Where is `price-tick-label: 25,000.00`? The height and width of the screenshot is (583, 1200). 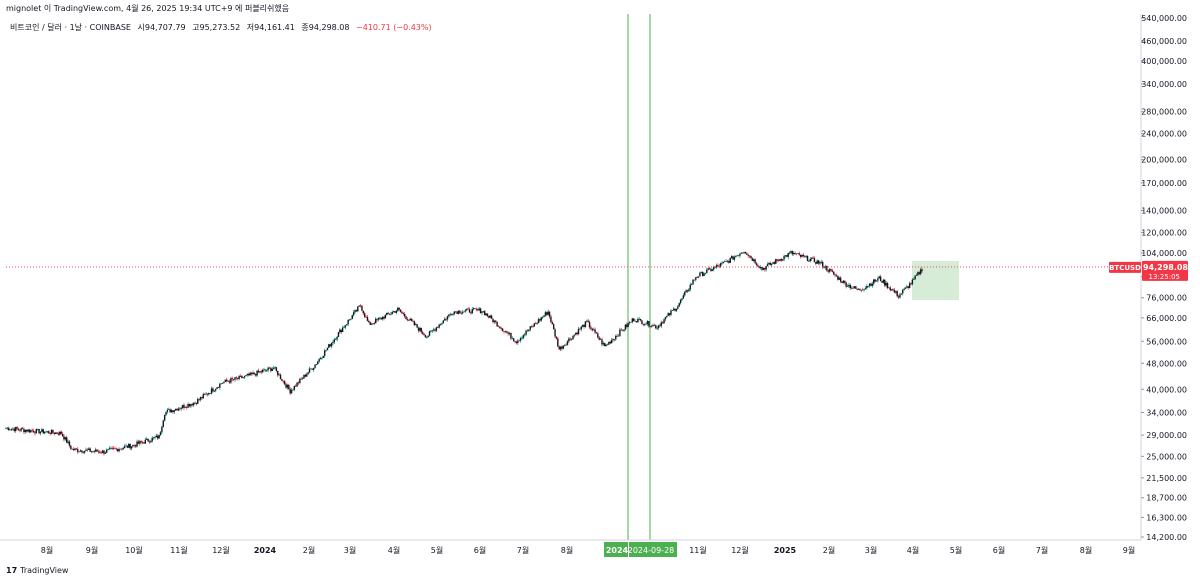 price-tick-label: 25,000.00 is located at coordinates (1166, 456).